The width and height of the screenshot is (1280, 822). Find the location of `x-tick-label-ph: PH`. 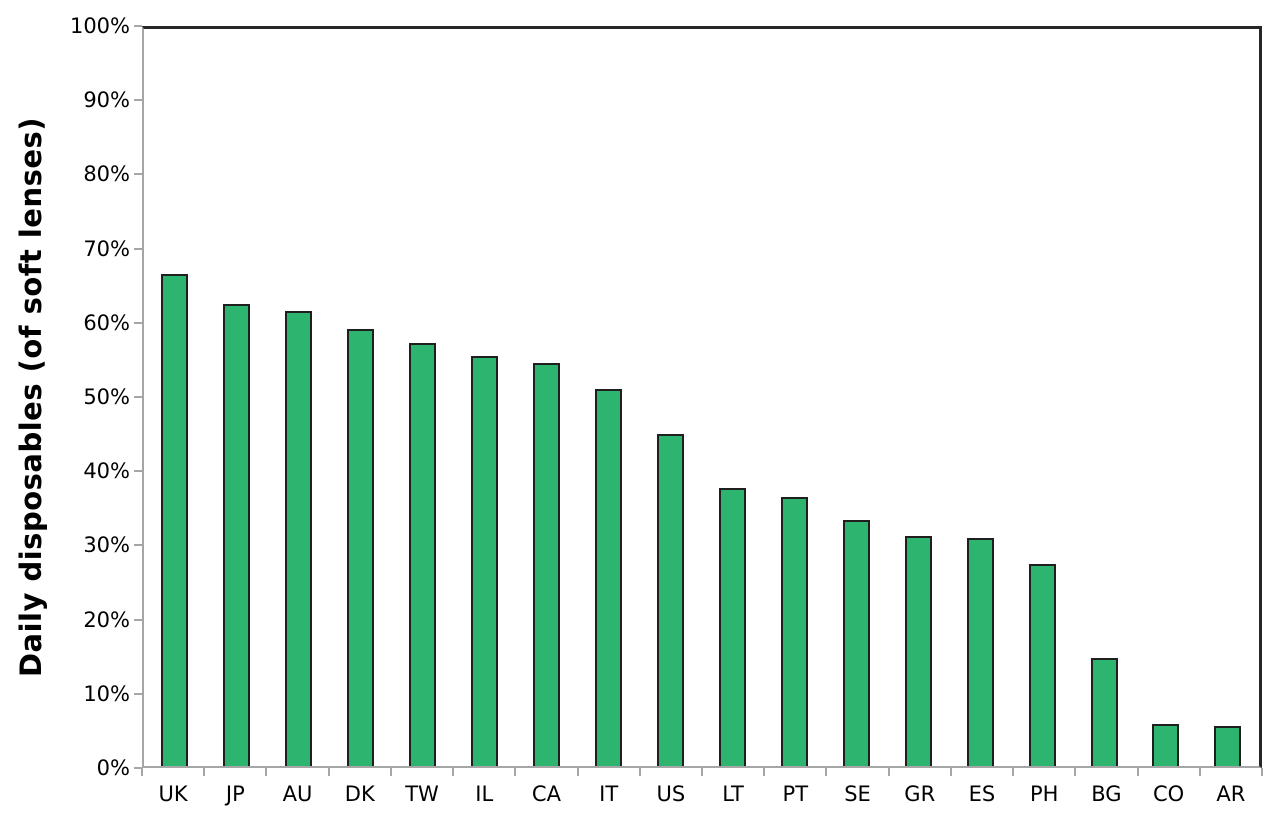

x-tick-label-ph: PH is located at coordinates (1044, 794).